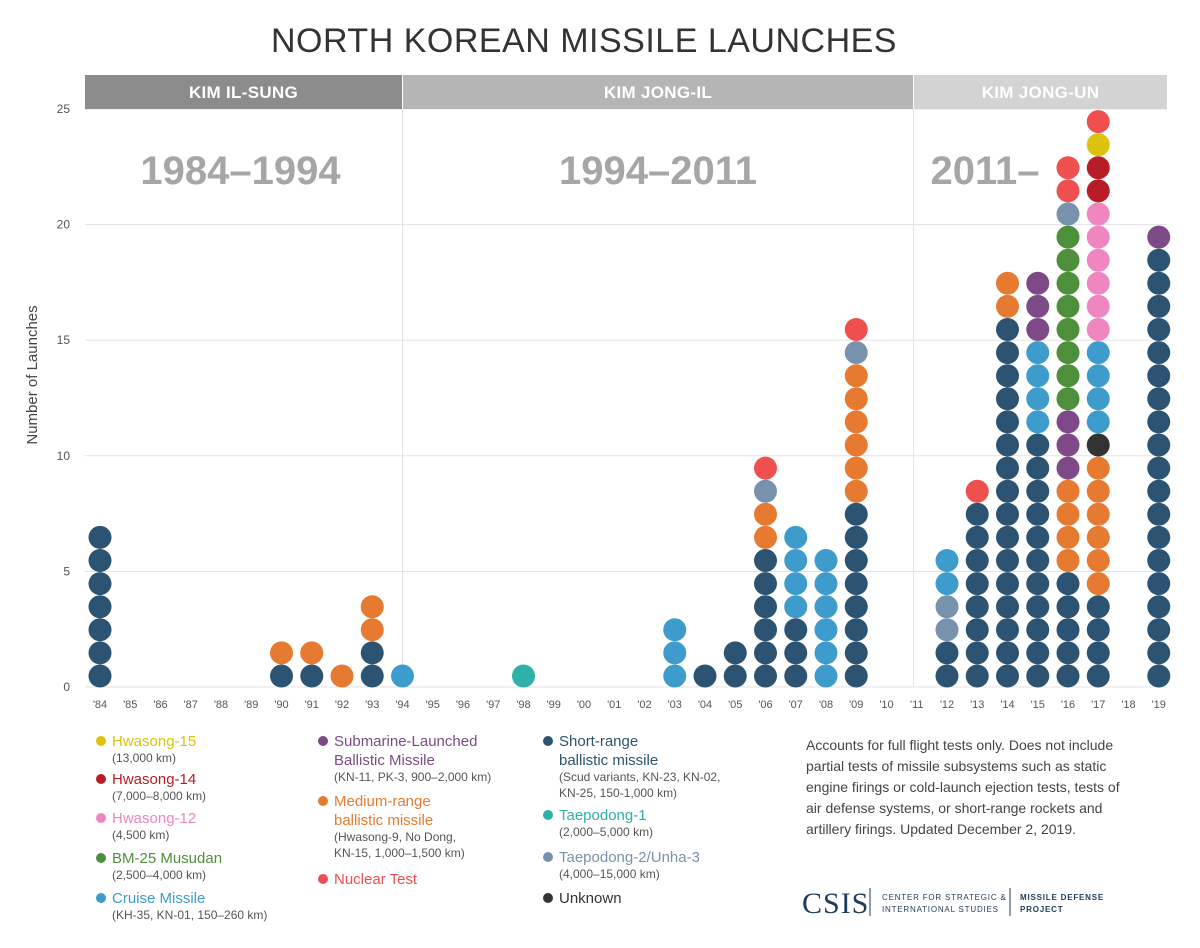  I want to click on x-tick-label: '18, so click(1128, 705).